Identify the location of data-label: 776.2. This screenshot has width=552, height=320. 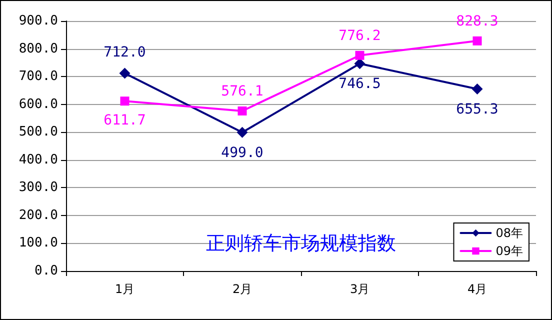
(359, 36).